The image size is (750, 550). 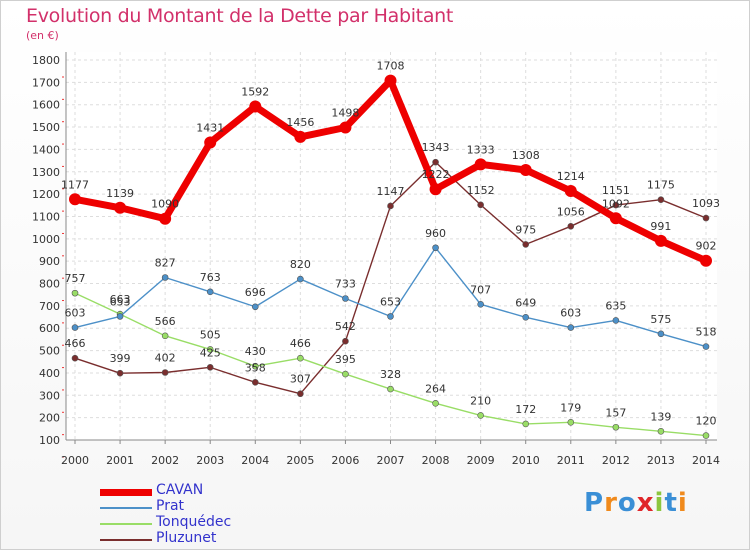 I want to click on data-label: 328, so click(x=390, y=374).